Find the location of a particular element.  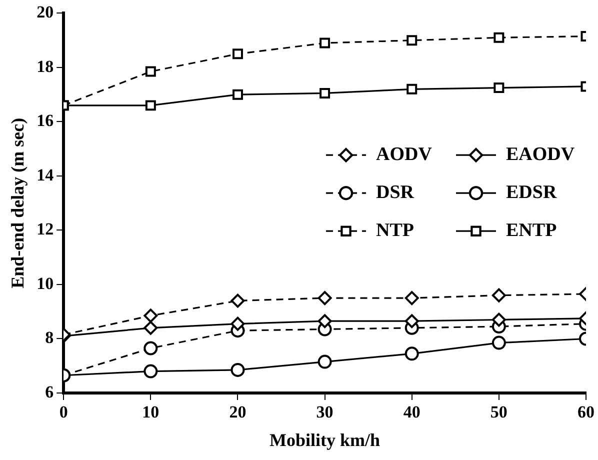

x-tick-label: 10 is located at coordinates (151, 412).